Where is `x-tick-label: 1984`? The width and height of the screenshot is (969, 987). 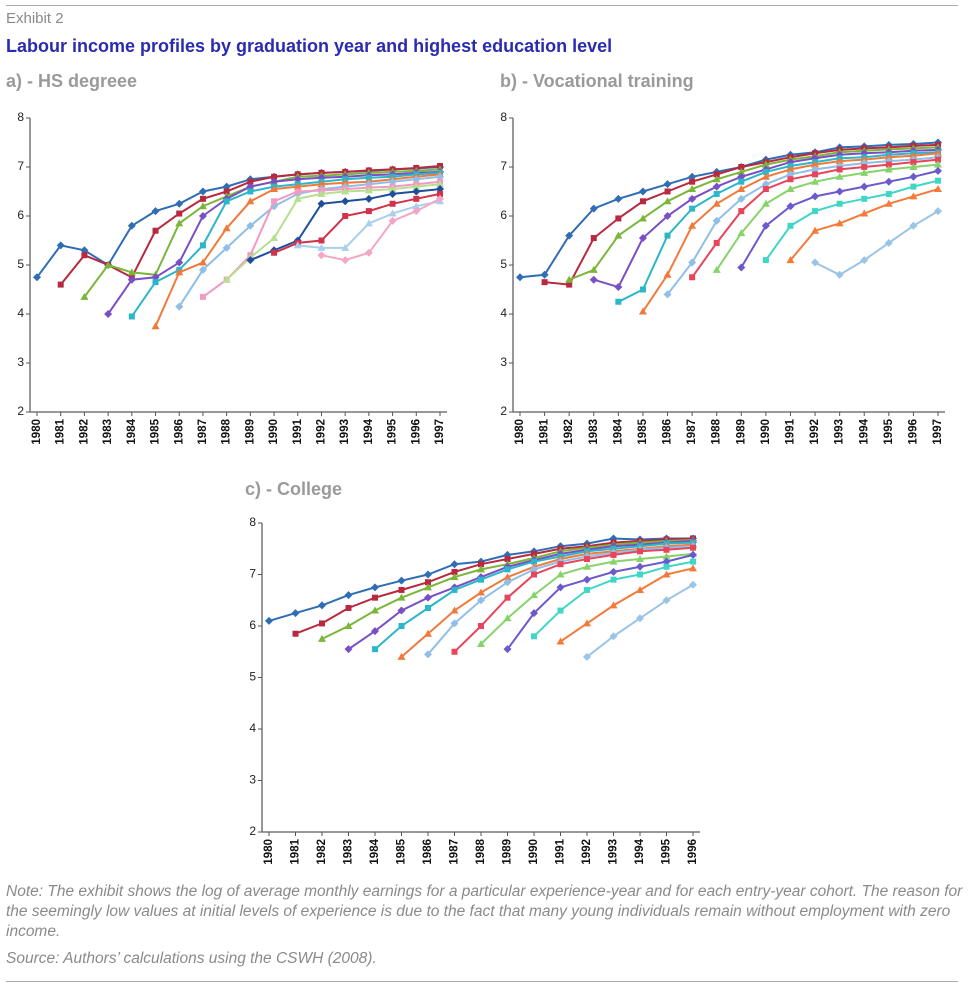
x-tick-label: 1984 is located at coordinates (132, 431).